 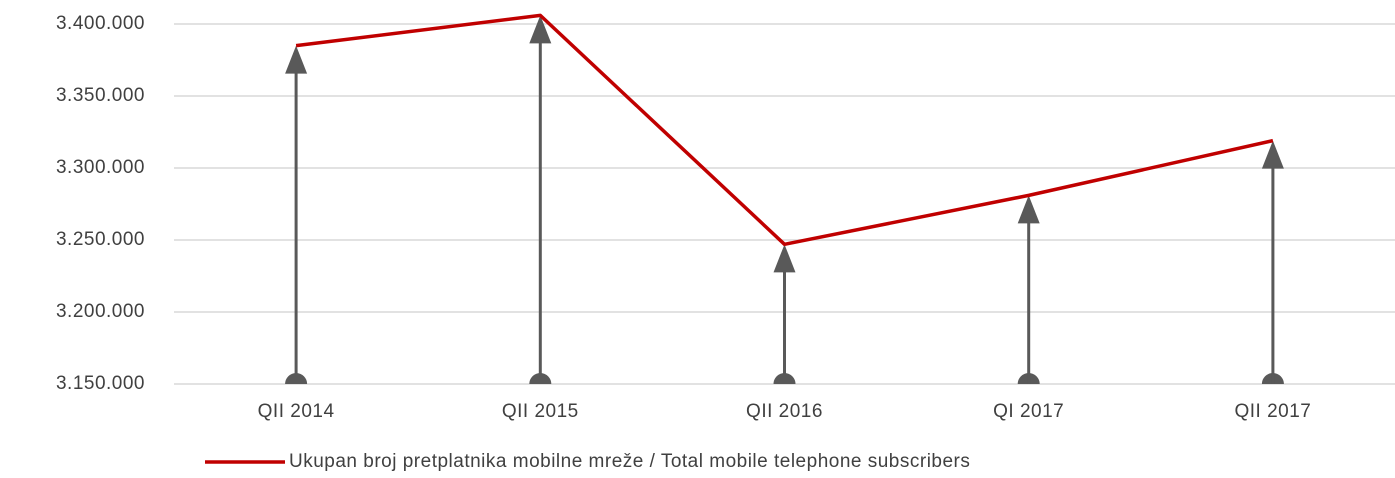 What do you see at coordinates (540, 411) in the screenshot?
I see `x-tick-label: QII 2015` at bounding box center [540, 411].